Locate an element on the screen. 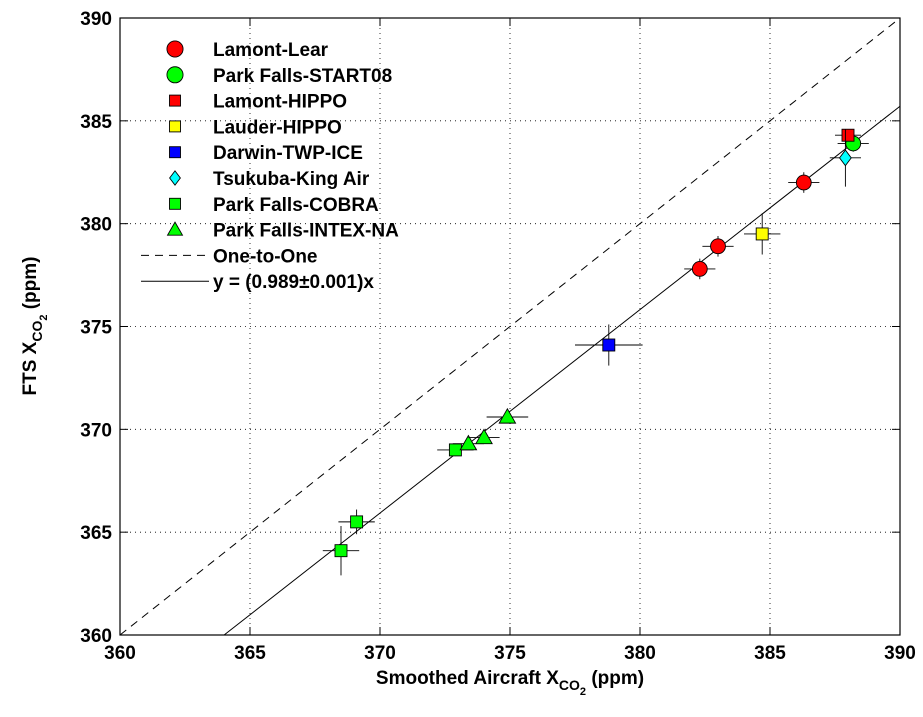 This screenshot has width=923, height=717. legend-label: Lauder-HIPPO is located at coordinates (277, 127).